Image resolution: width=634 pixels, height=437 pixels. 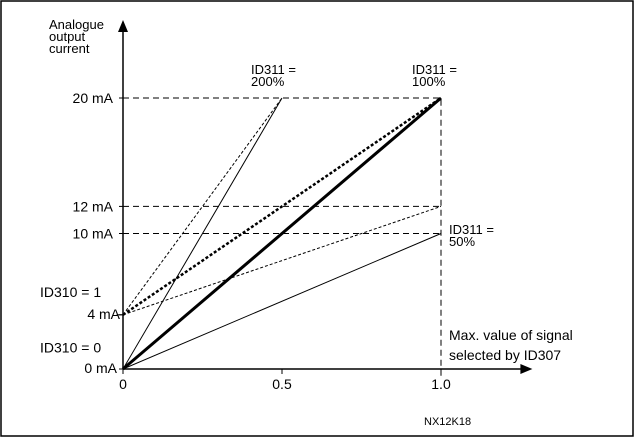 What do you see at coordinates (93, 98) in the screenshot?
I see `y-tick-label-4: 20 mA` at bounding box center [93, 98].